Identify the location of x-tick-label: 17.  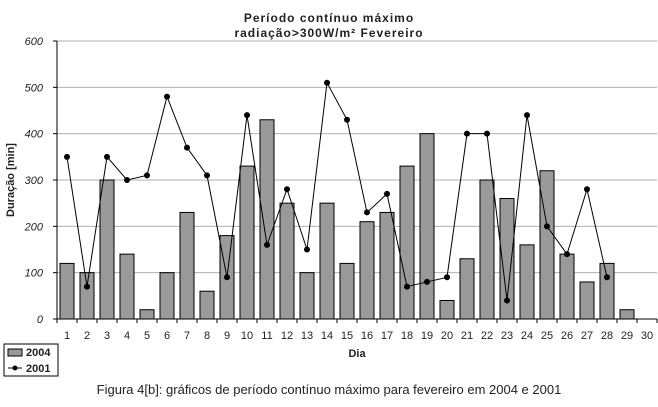
(387, 336).